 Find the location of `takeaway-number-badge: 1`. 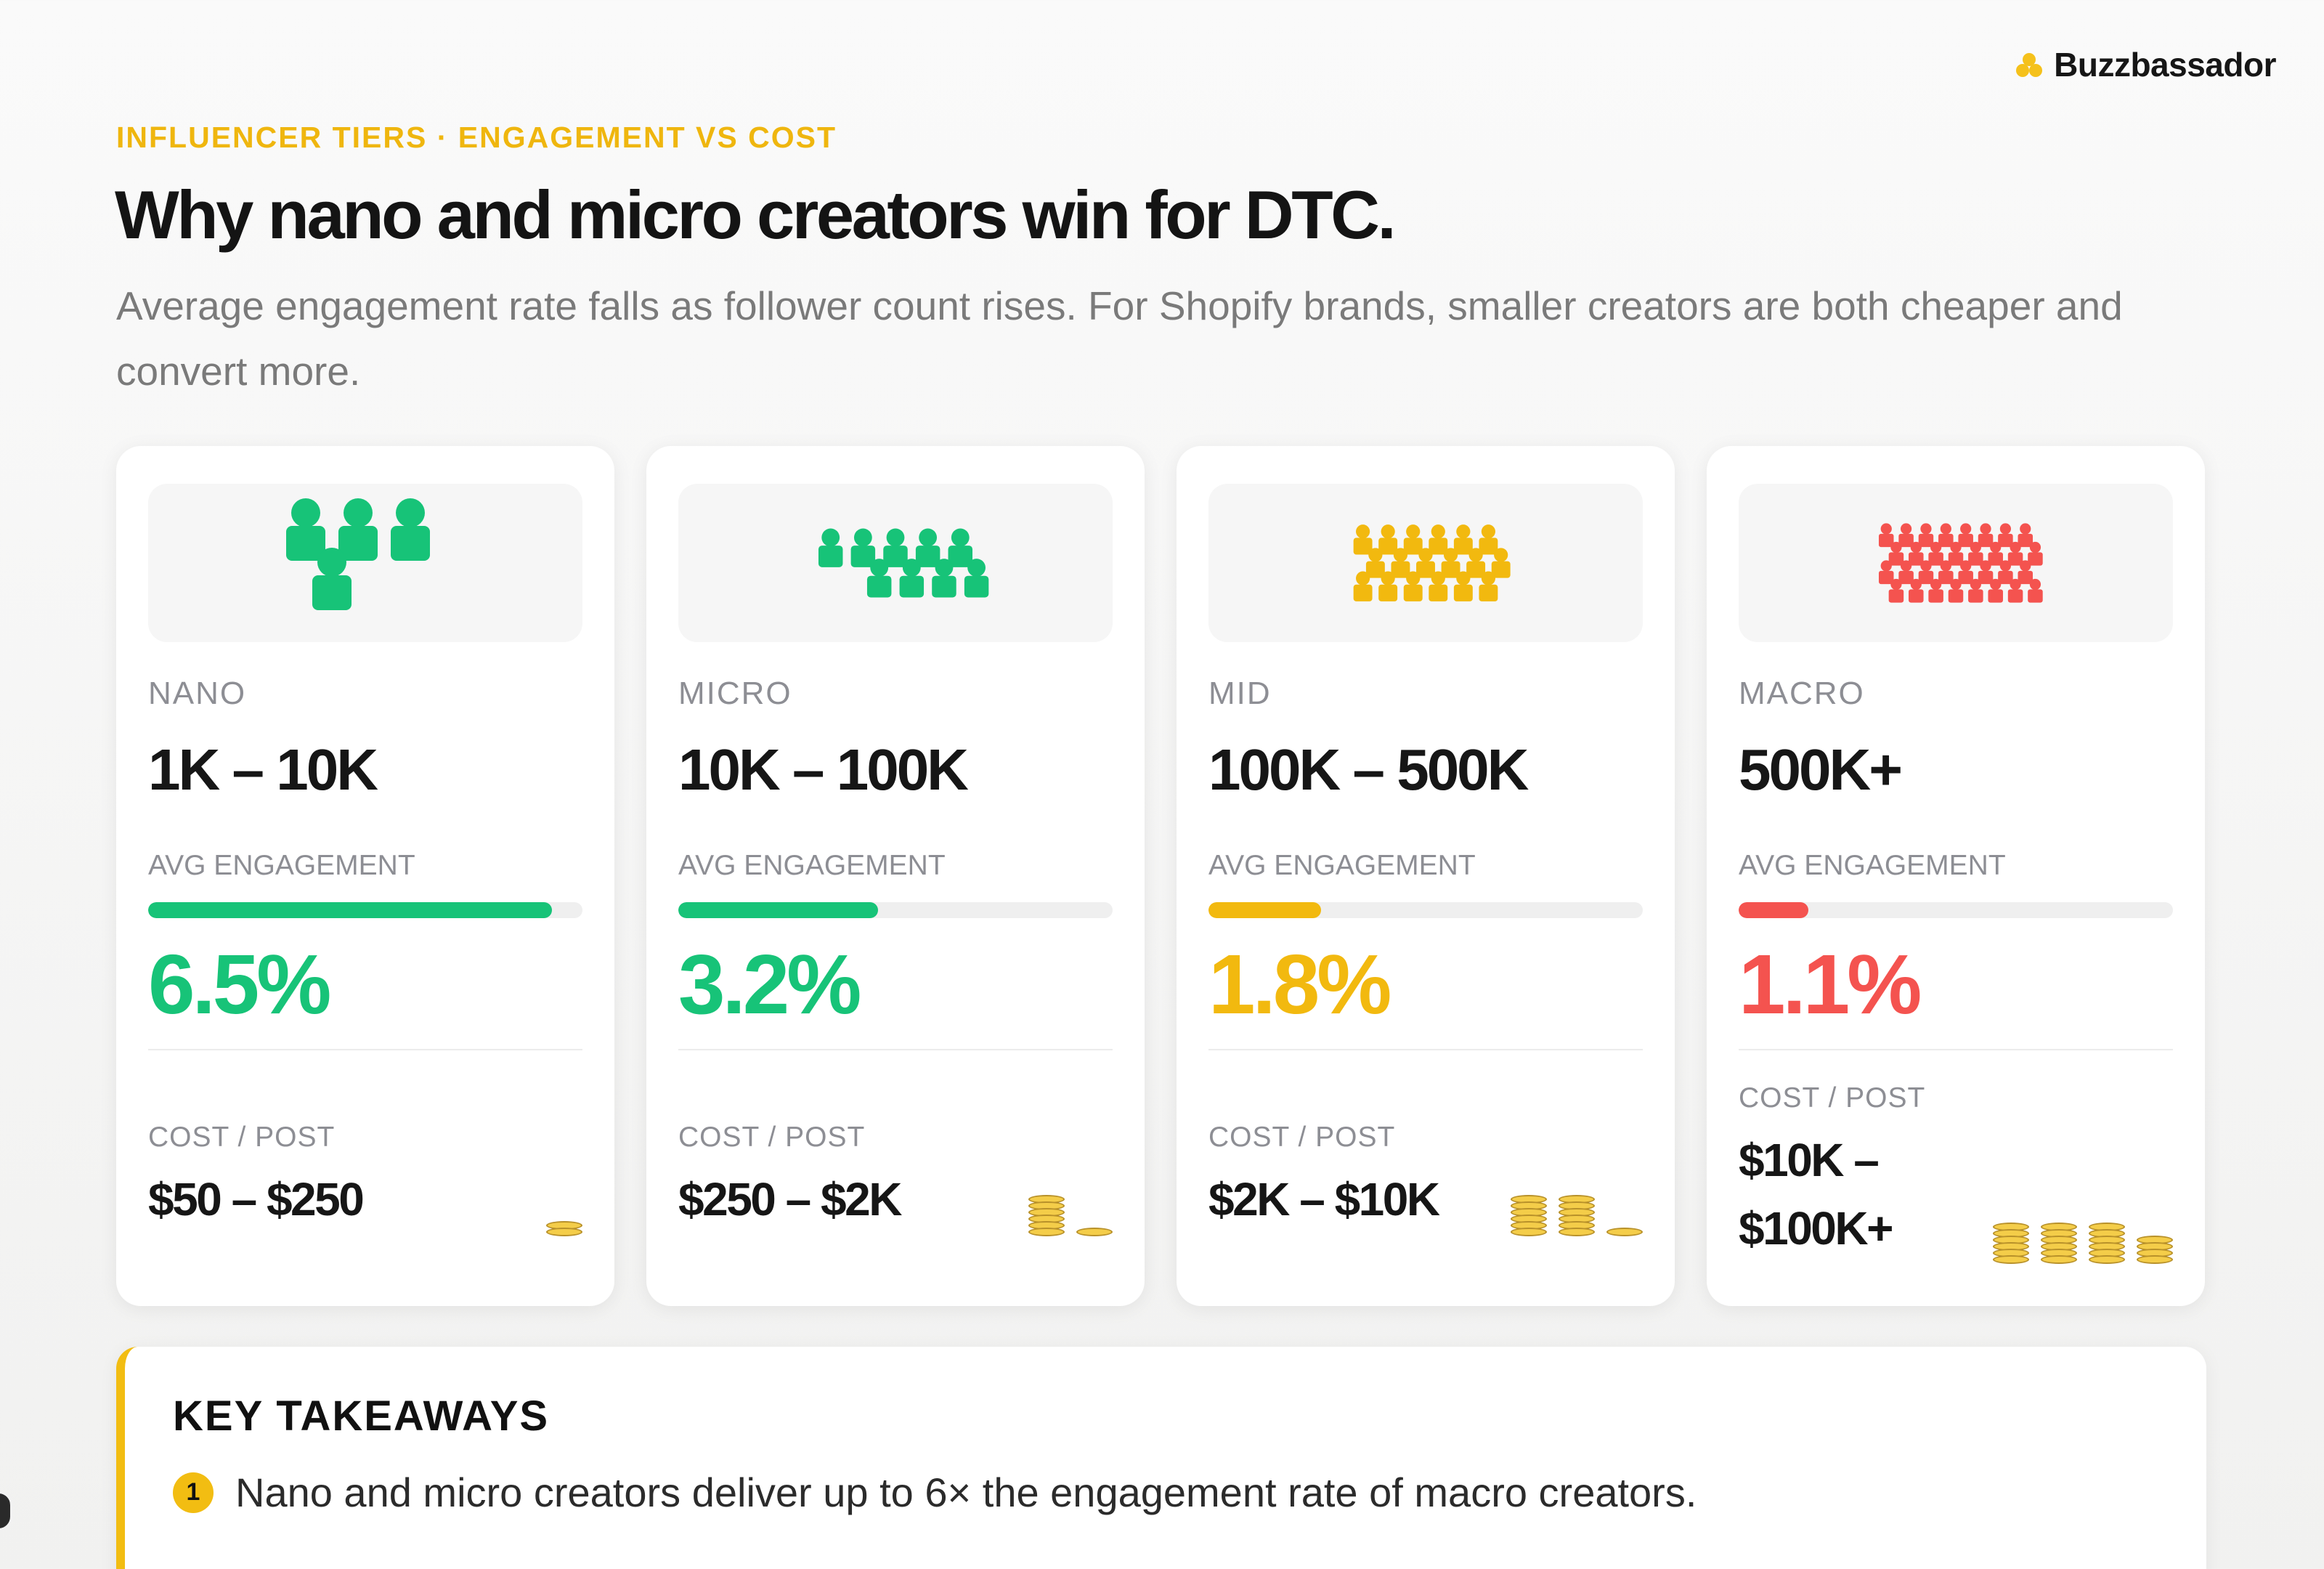

takeaway-number-badge: 1 is located at coordinates (193, 1492).